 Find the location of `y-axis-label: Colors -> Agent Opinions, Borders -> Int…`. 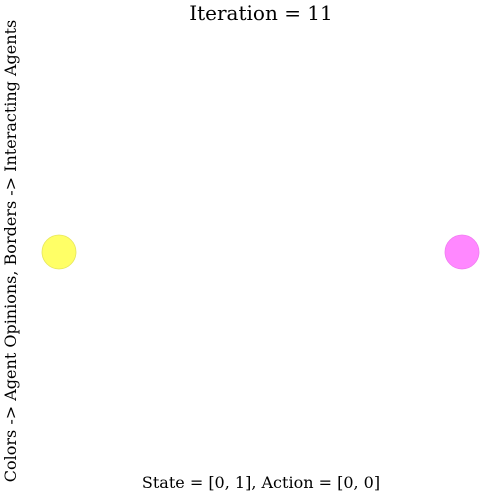

y-axis-label: Colors -> Agent Opinions, Borders -> Int… is located at coordinates (10, 251).